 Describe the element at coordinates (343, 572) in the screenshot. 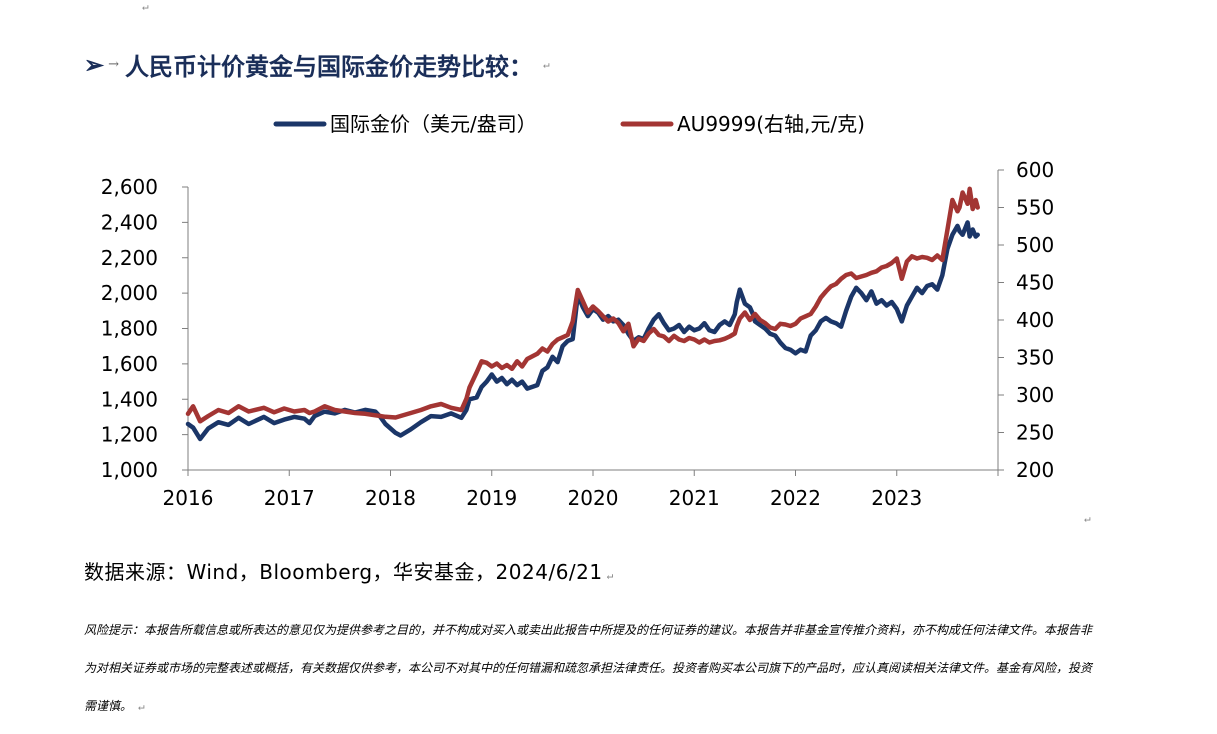

I see `data-source-text: 数据来源：Wind，Bloomberg，华安基金，2024/6/21` at that location.